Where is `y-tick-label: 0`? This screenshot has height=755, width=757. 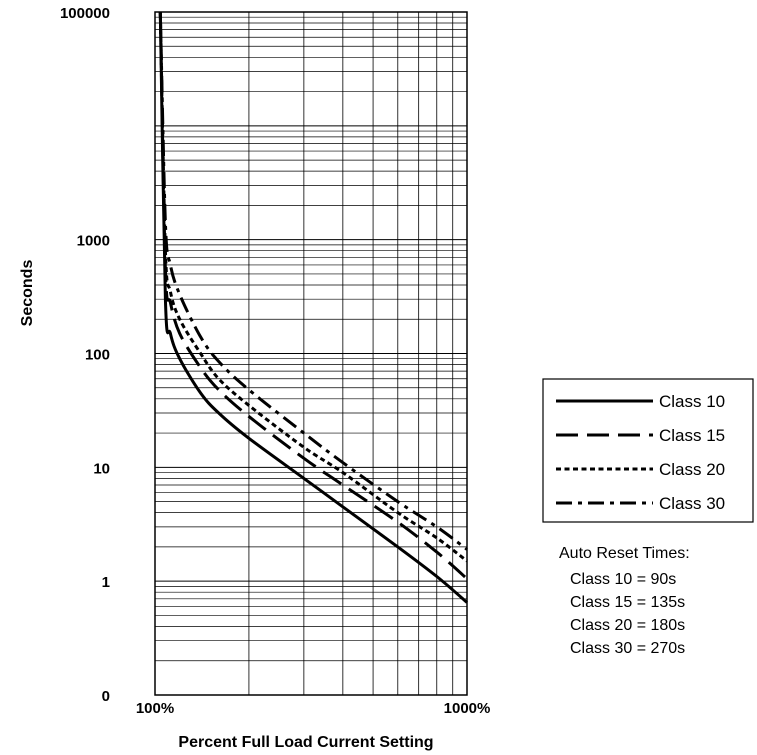
y-tick-label: 0 is located at coordinates (106, 696).